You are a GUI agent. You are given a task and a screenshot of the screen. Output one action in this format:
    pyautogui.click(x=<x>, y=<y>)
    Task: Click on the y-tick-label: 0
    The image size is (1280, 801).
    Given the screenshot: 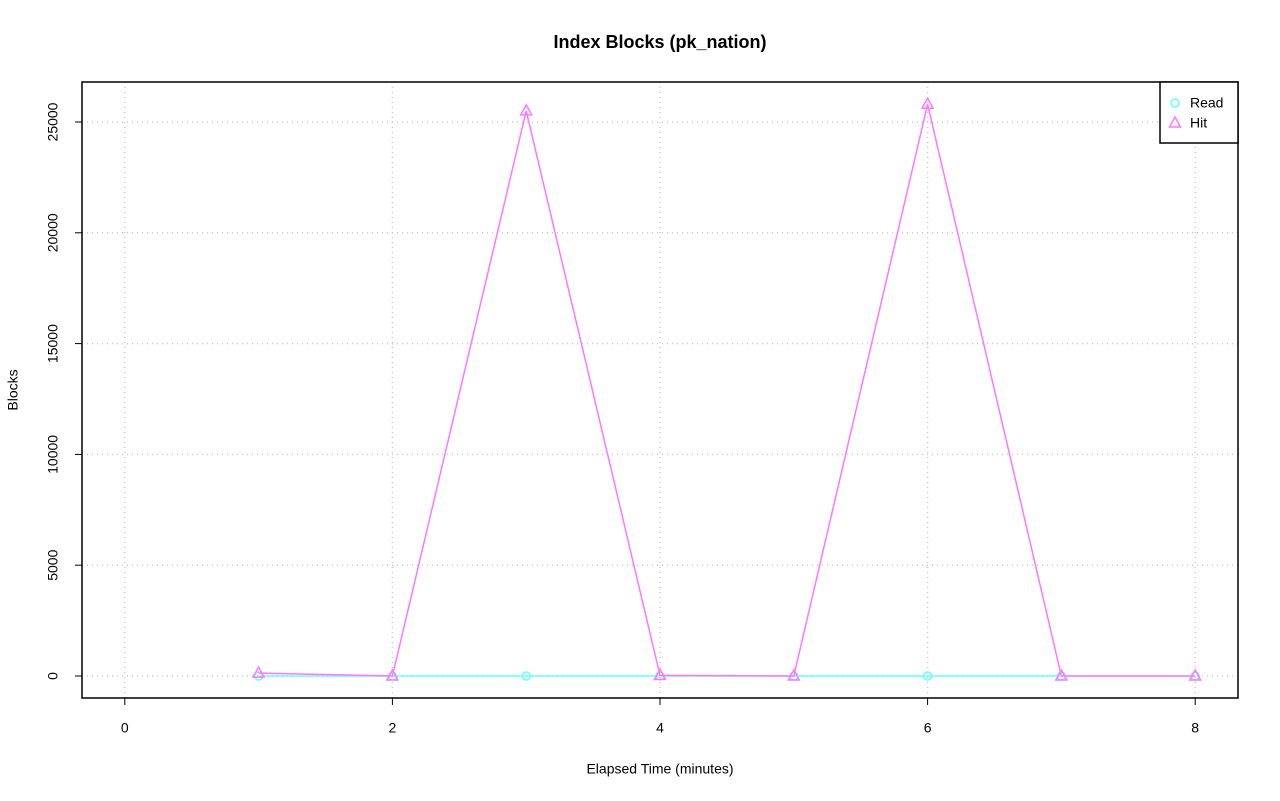 What is the action you would take?
    pyautogui.click(x=53, y=676)
    